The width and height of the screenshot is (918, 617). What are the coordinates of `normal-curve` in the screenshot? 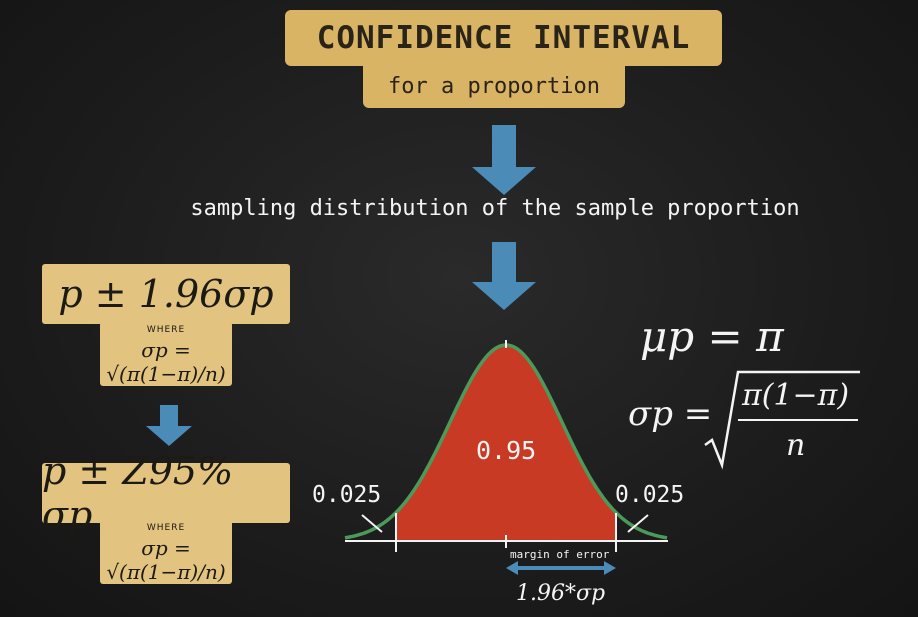 It's located at (506, 457).